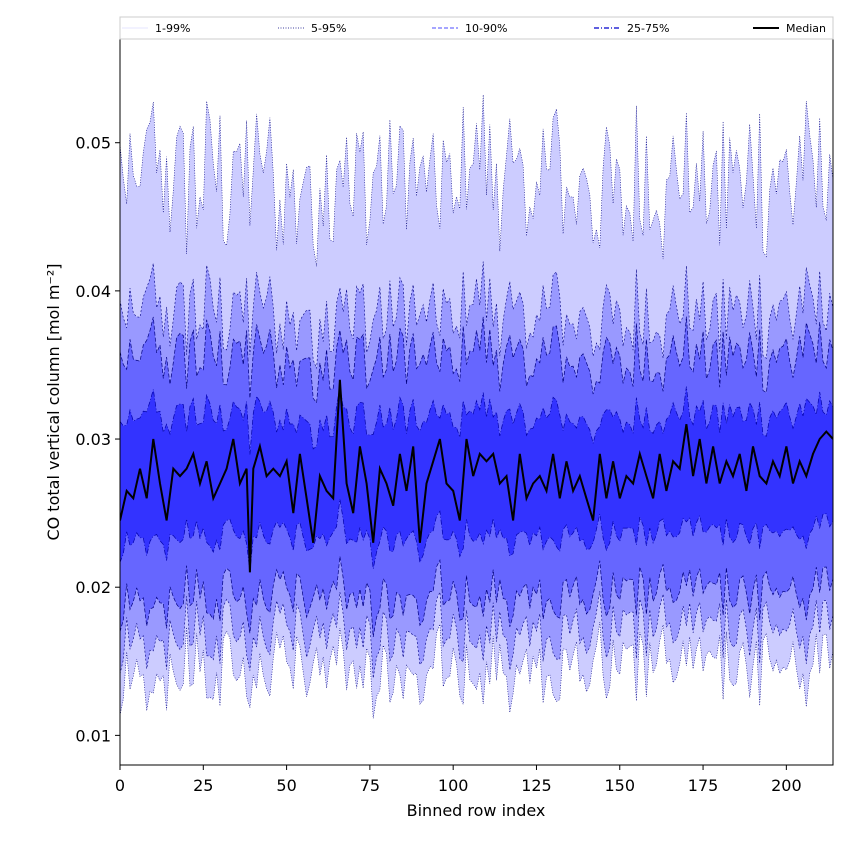  What do you see at coordinates (486, 28) in the screenshot?
I see `legend-label: 10-90%` at bounding box center [486, 28].